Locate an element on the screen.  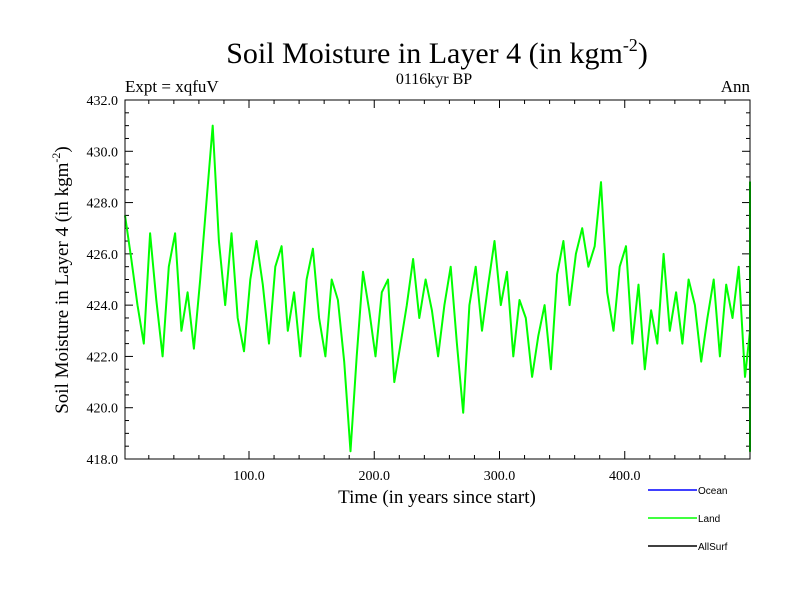
y-tick-label: 426.0 is located at coordinates (103, 255).